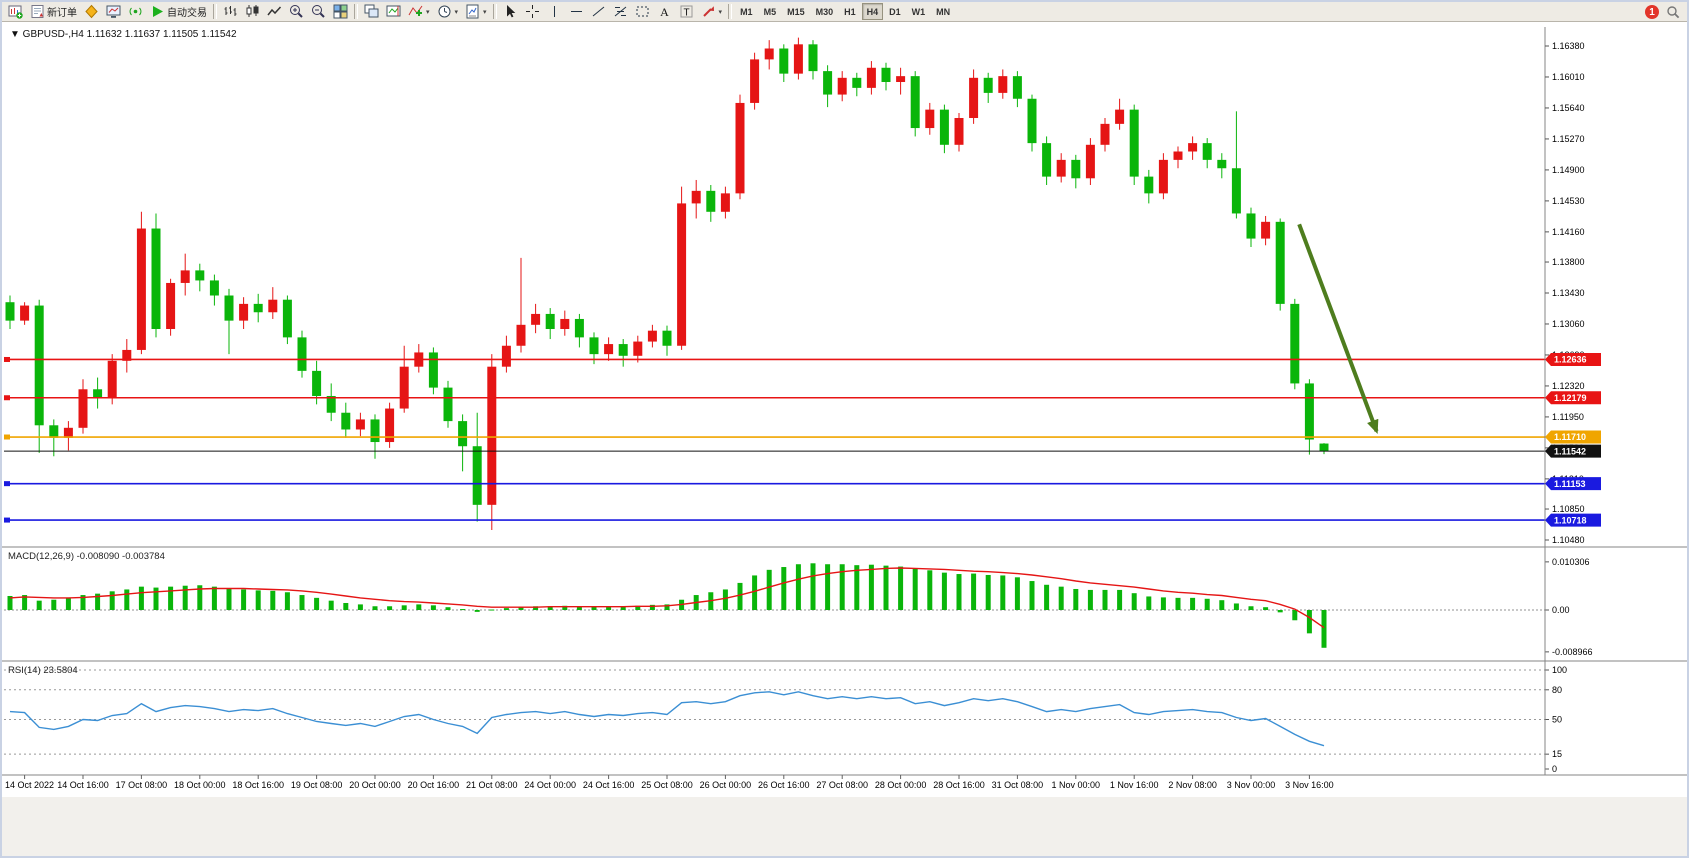 The width and height of the screenshot is (1689, 858). What do you see at coordinates (1570, 451) in the screenshot?
I see `price-tag-current-price: 1.11542` at bounding box center [1570, 451].